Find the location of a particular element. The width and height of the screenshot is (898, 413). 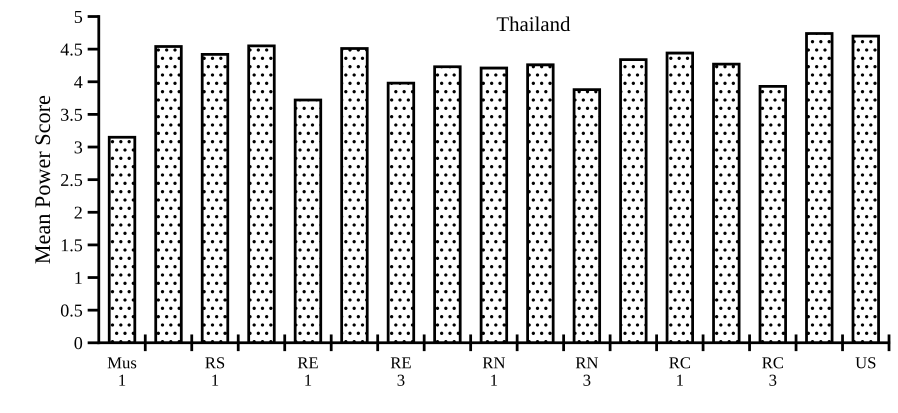

chart-title: Thailand is located at coordinates (533, 24).